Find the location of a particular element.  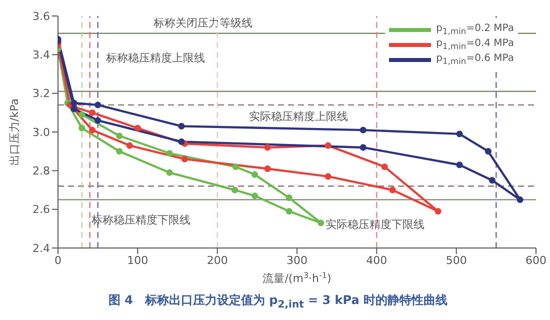

x-tick-label: 400 is located at coordinates (377, 260).